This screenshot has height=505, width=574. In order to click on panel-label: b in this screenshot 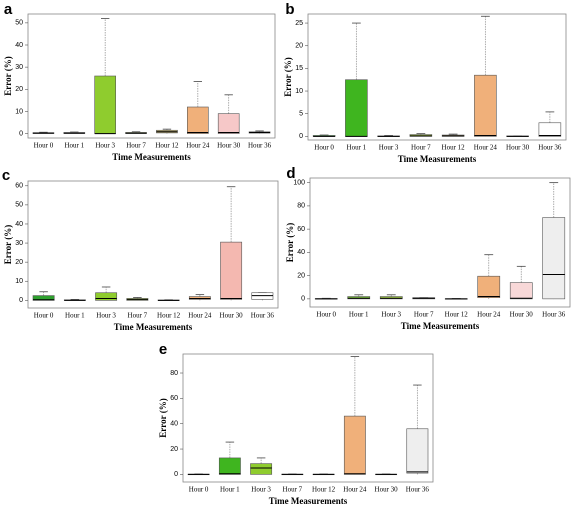, I will do `click(289, 9)`.